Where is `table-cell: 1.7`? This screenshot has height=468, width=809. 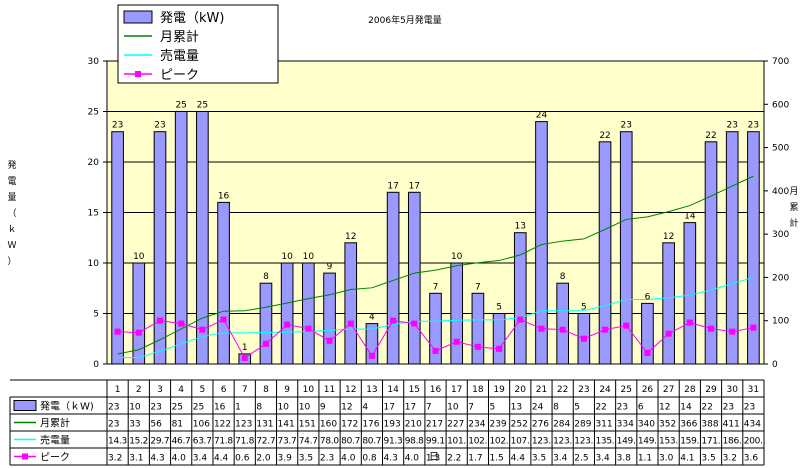 table-cell: 1.7 is located at coordinates (475, 459).